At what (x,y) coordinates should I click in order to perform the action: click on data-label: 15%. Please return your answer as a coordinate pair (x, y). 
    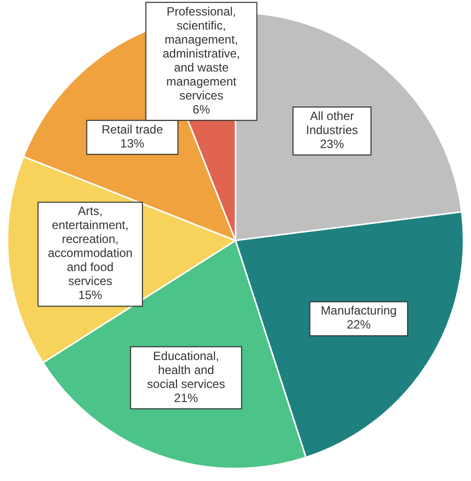
    Looking at the image, I should click on (90, 295).